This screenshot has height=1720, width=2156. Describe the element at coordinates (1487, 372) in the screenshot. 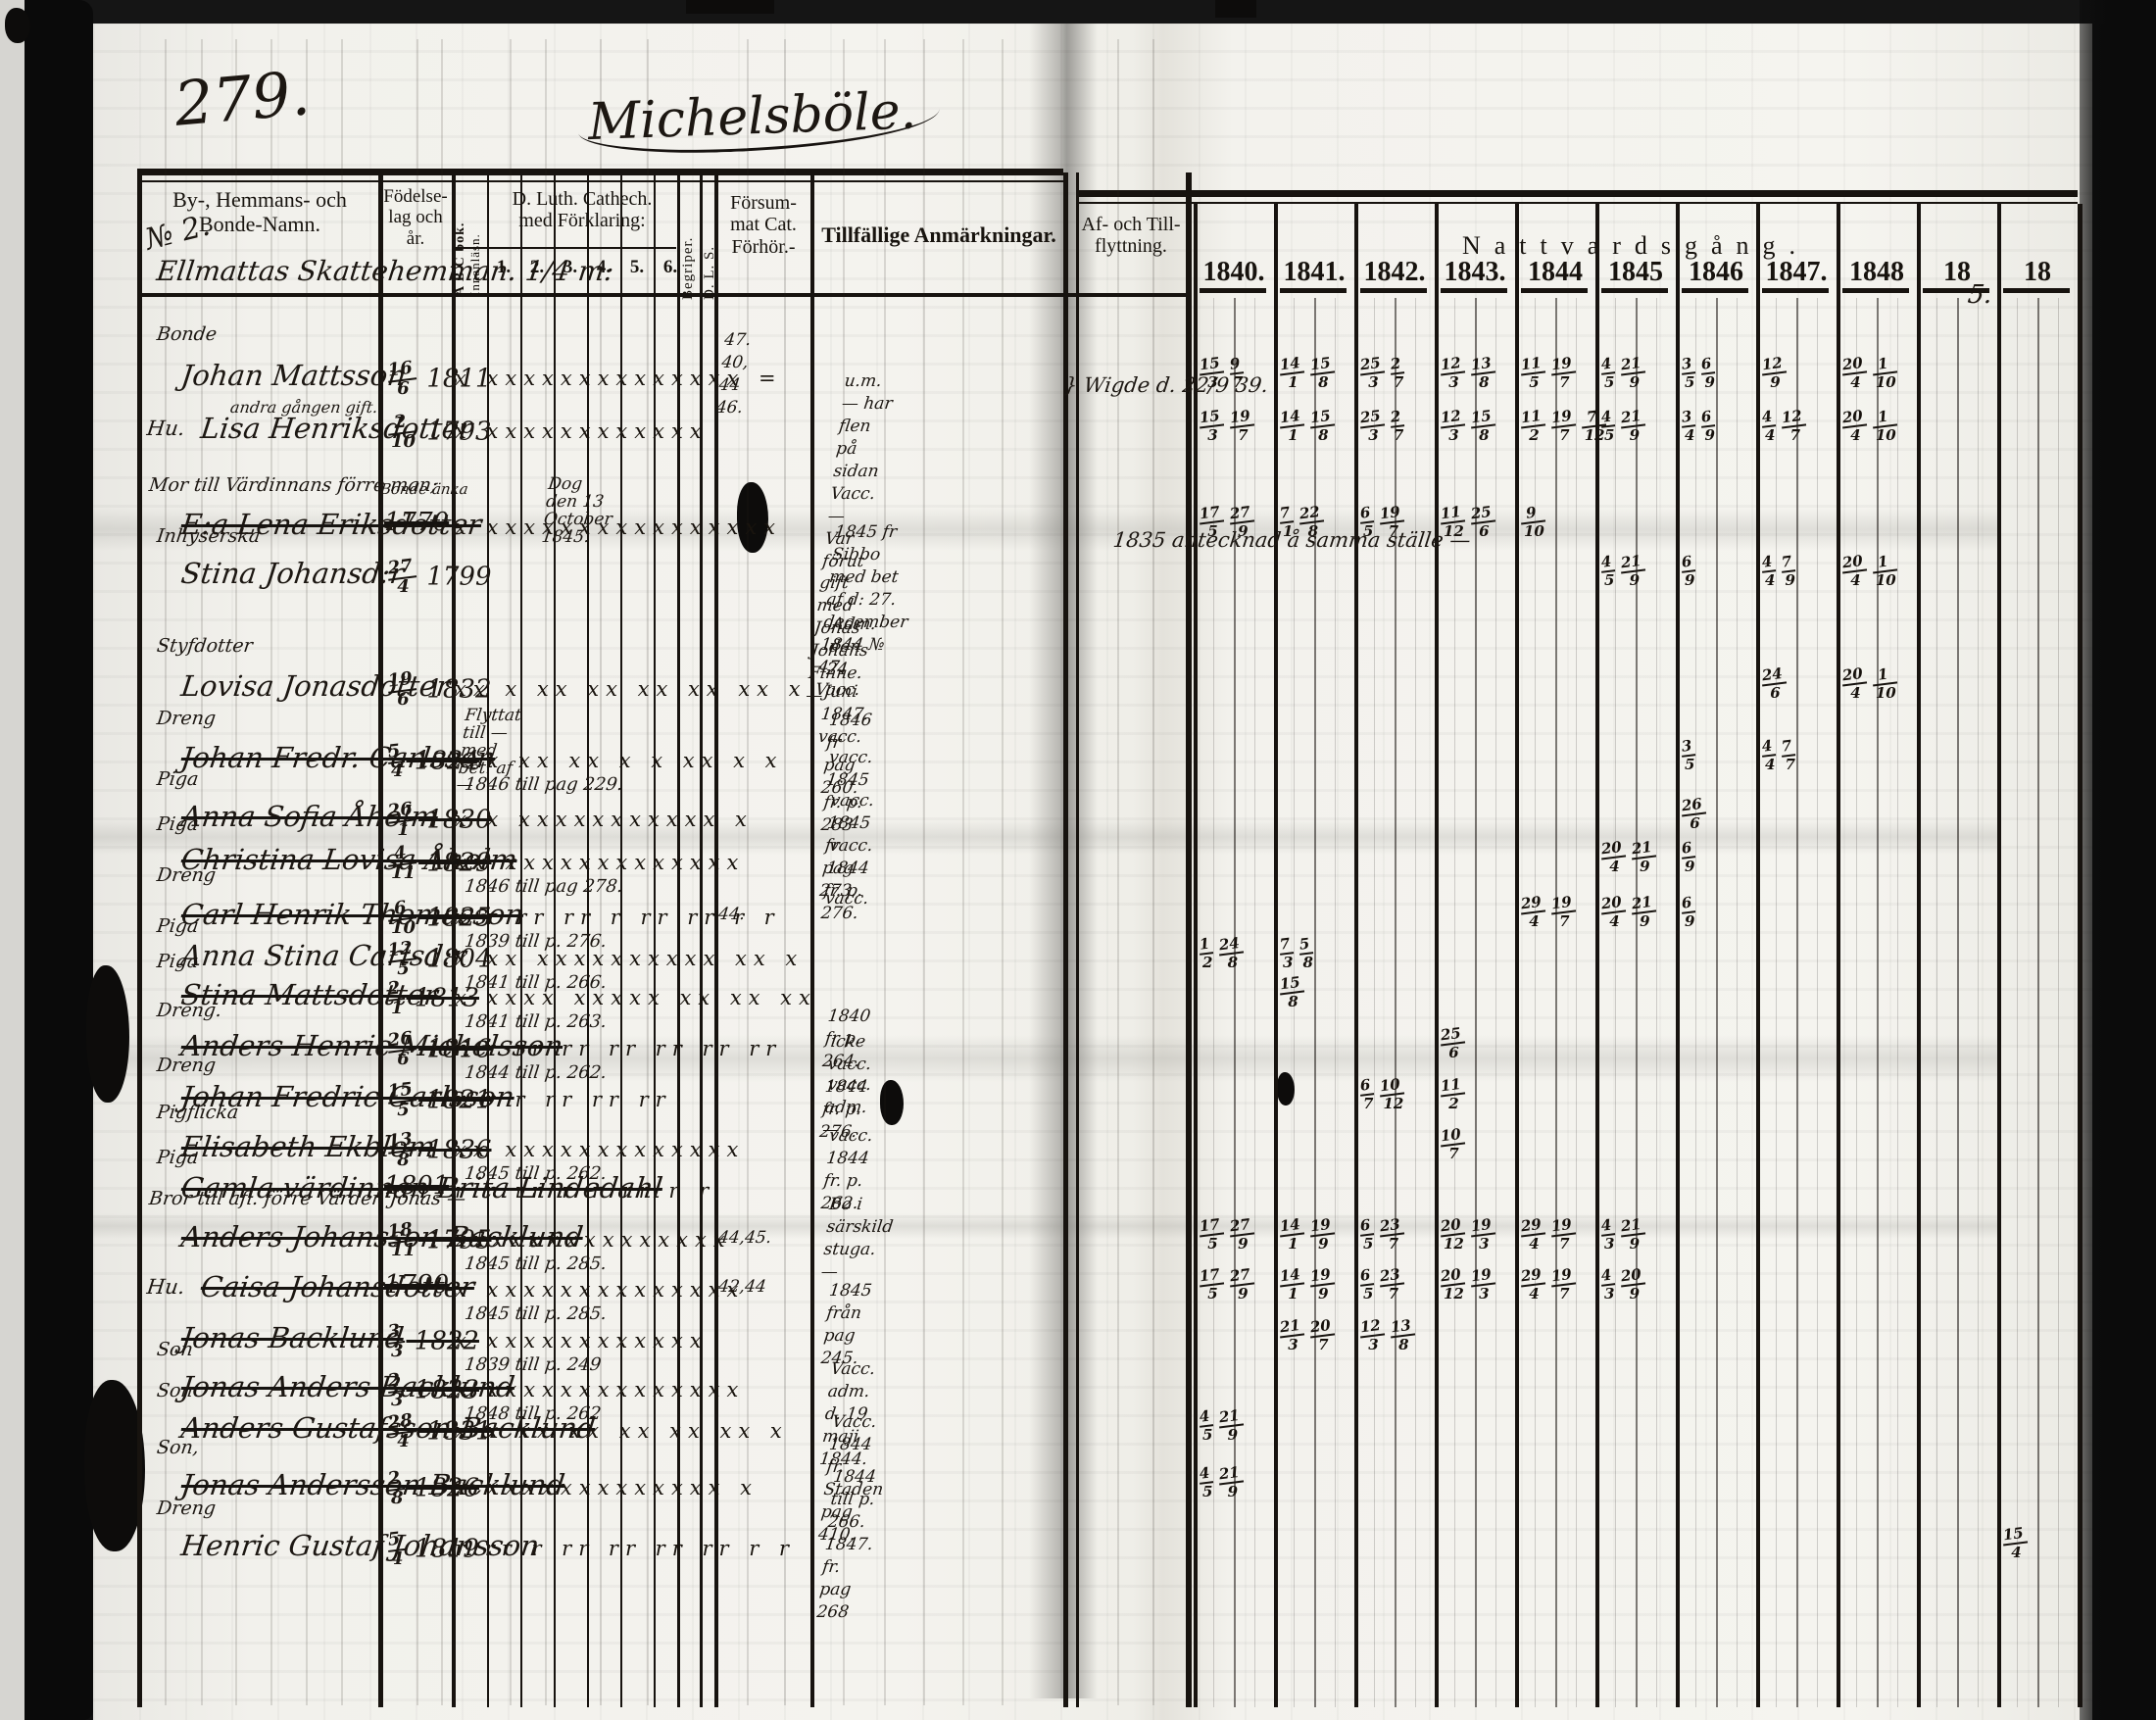

I see `communion-dates: 12 3 13 8` at that location.